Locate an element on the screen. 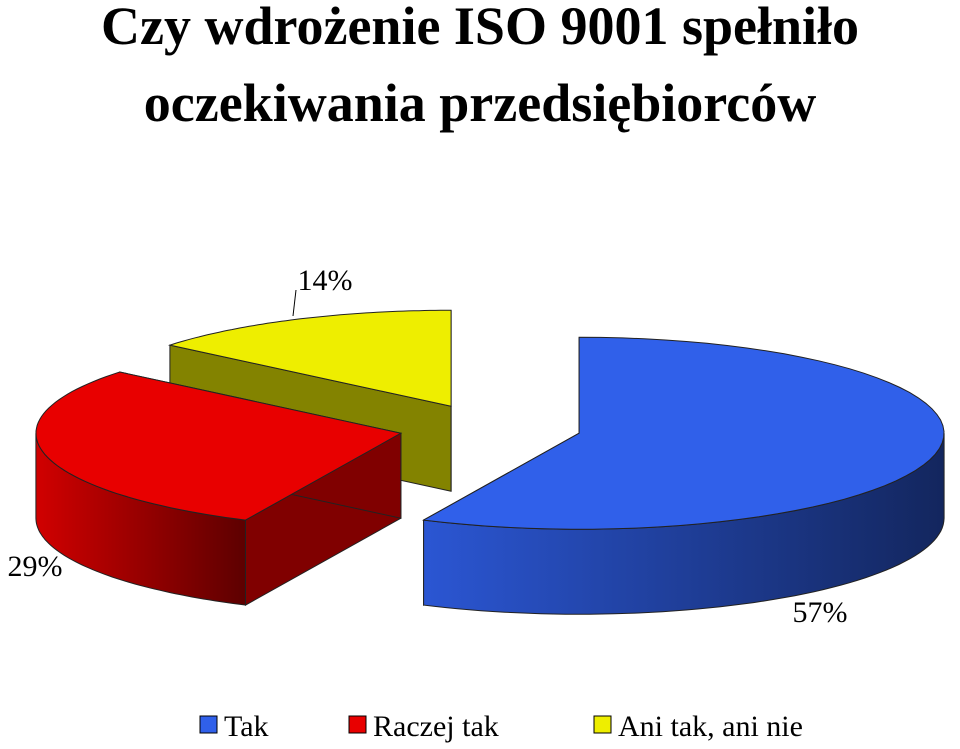  leader-line is located at coordinates (294, 303).